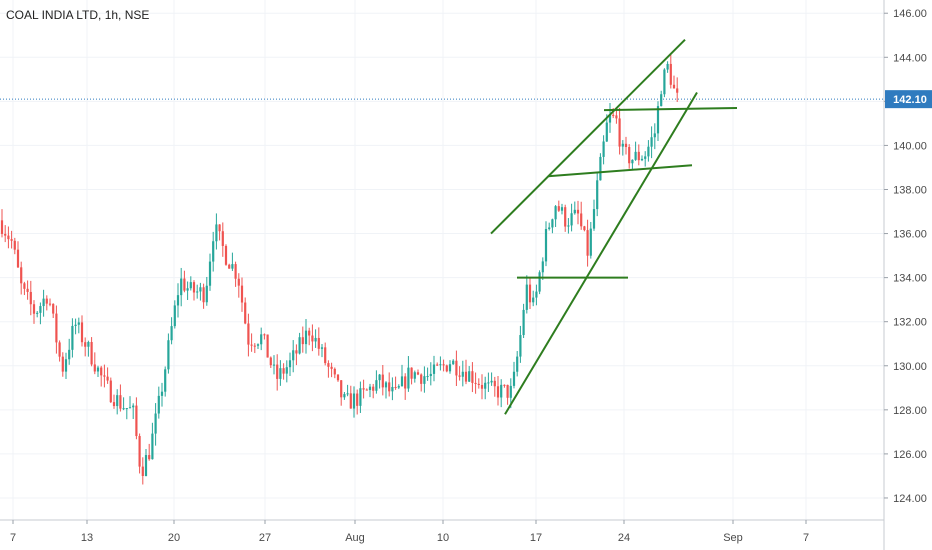  Describe the element at coordinates (910, 14) in the screenshot. I see `price-tick-label: 146.00` at that location.